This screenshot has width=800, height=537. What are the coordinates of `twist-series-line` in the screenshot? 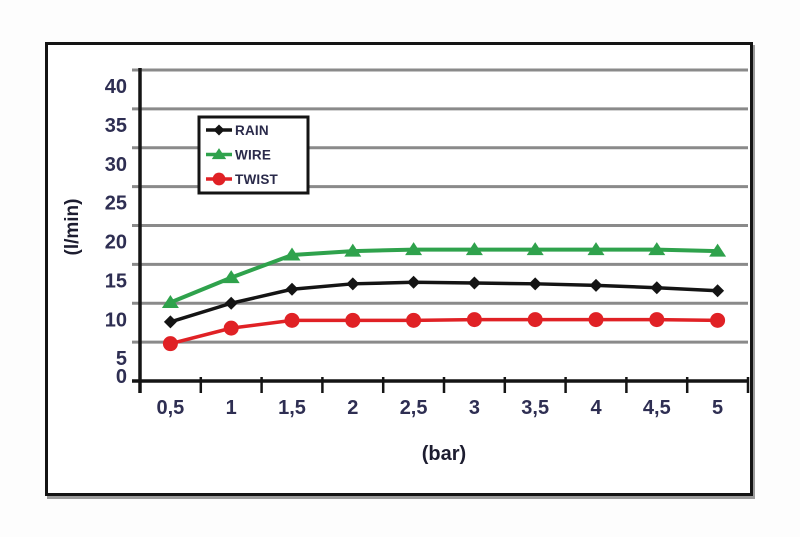 It's located at (443, 331).